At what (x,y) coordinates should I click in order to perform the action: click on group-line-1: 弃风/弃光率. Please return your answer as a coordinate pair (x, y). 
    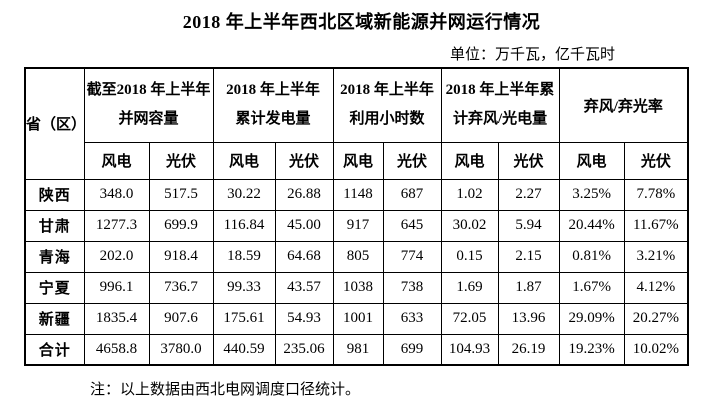
    Looking at the image, I should click on (623, 106).